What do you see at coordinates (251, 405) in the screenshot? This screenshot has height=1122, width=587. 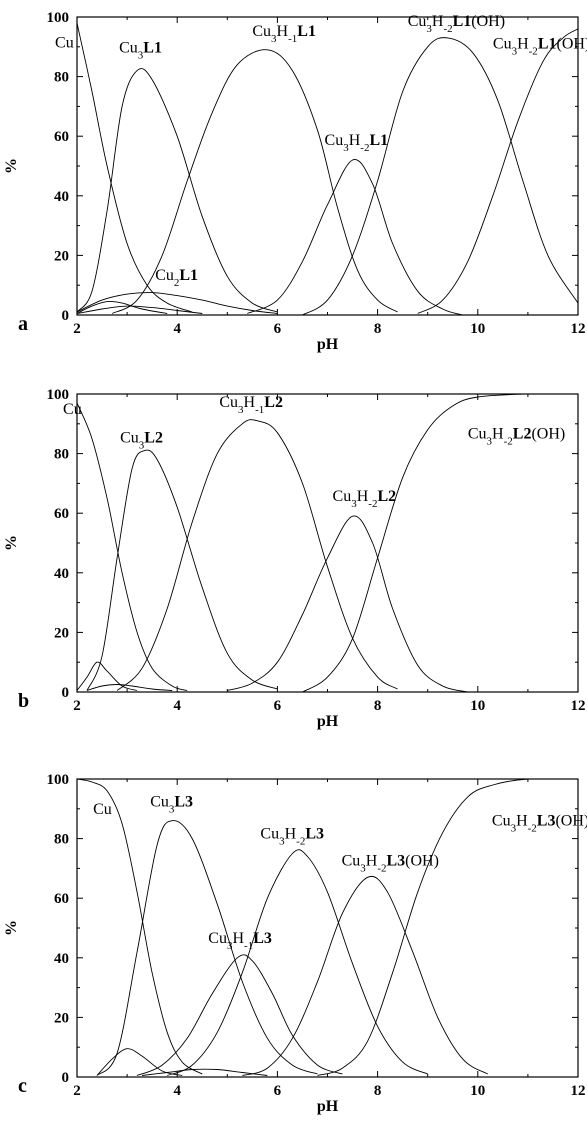 I see `species-label: Cu3H-1L2` at bounding box center [251, 405].